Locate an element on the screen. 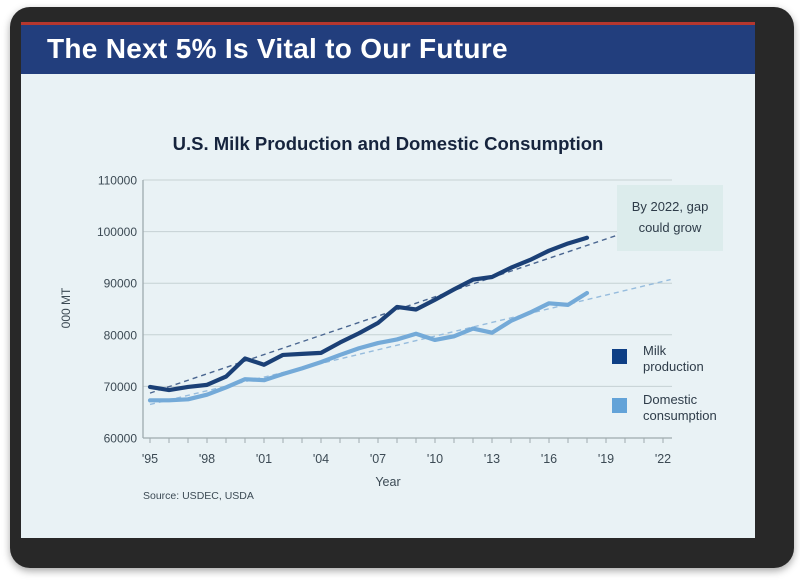 This screenshot has width=800, height=583. source-note: Source: USDEC, USDA is located at coordinates (198, 496).